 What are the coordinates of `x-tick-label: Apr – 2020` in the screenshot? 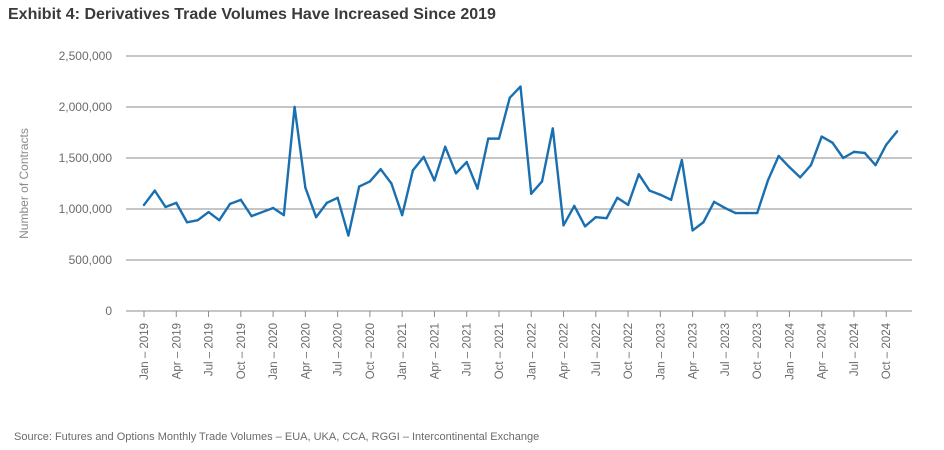 It's located at (306, 351).